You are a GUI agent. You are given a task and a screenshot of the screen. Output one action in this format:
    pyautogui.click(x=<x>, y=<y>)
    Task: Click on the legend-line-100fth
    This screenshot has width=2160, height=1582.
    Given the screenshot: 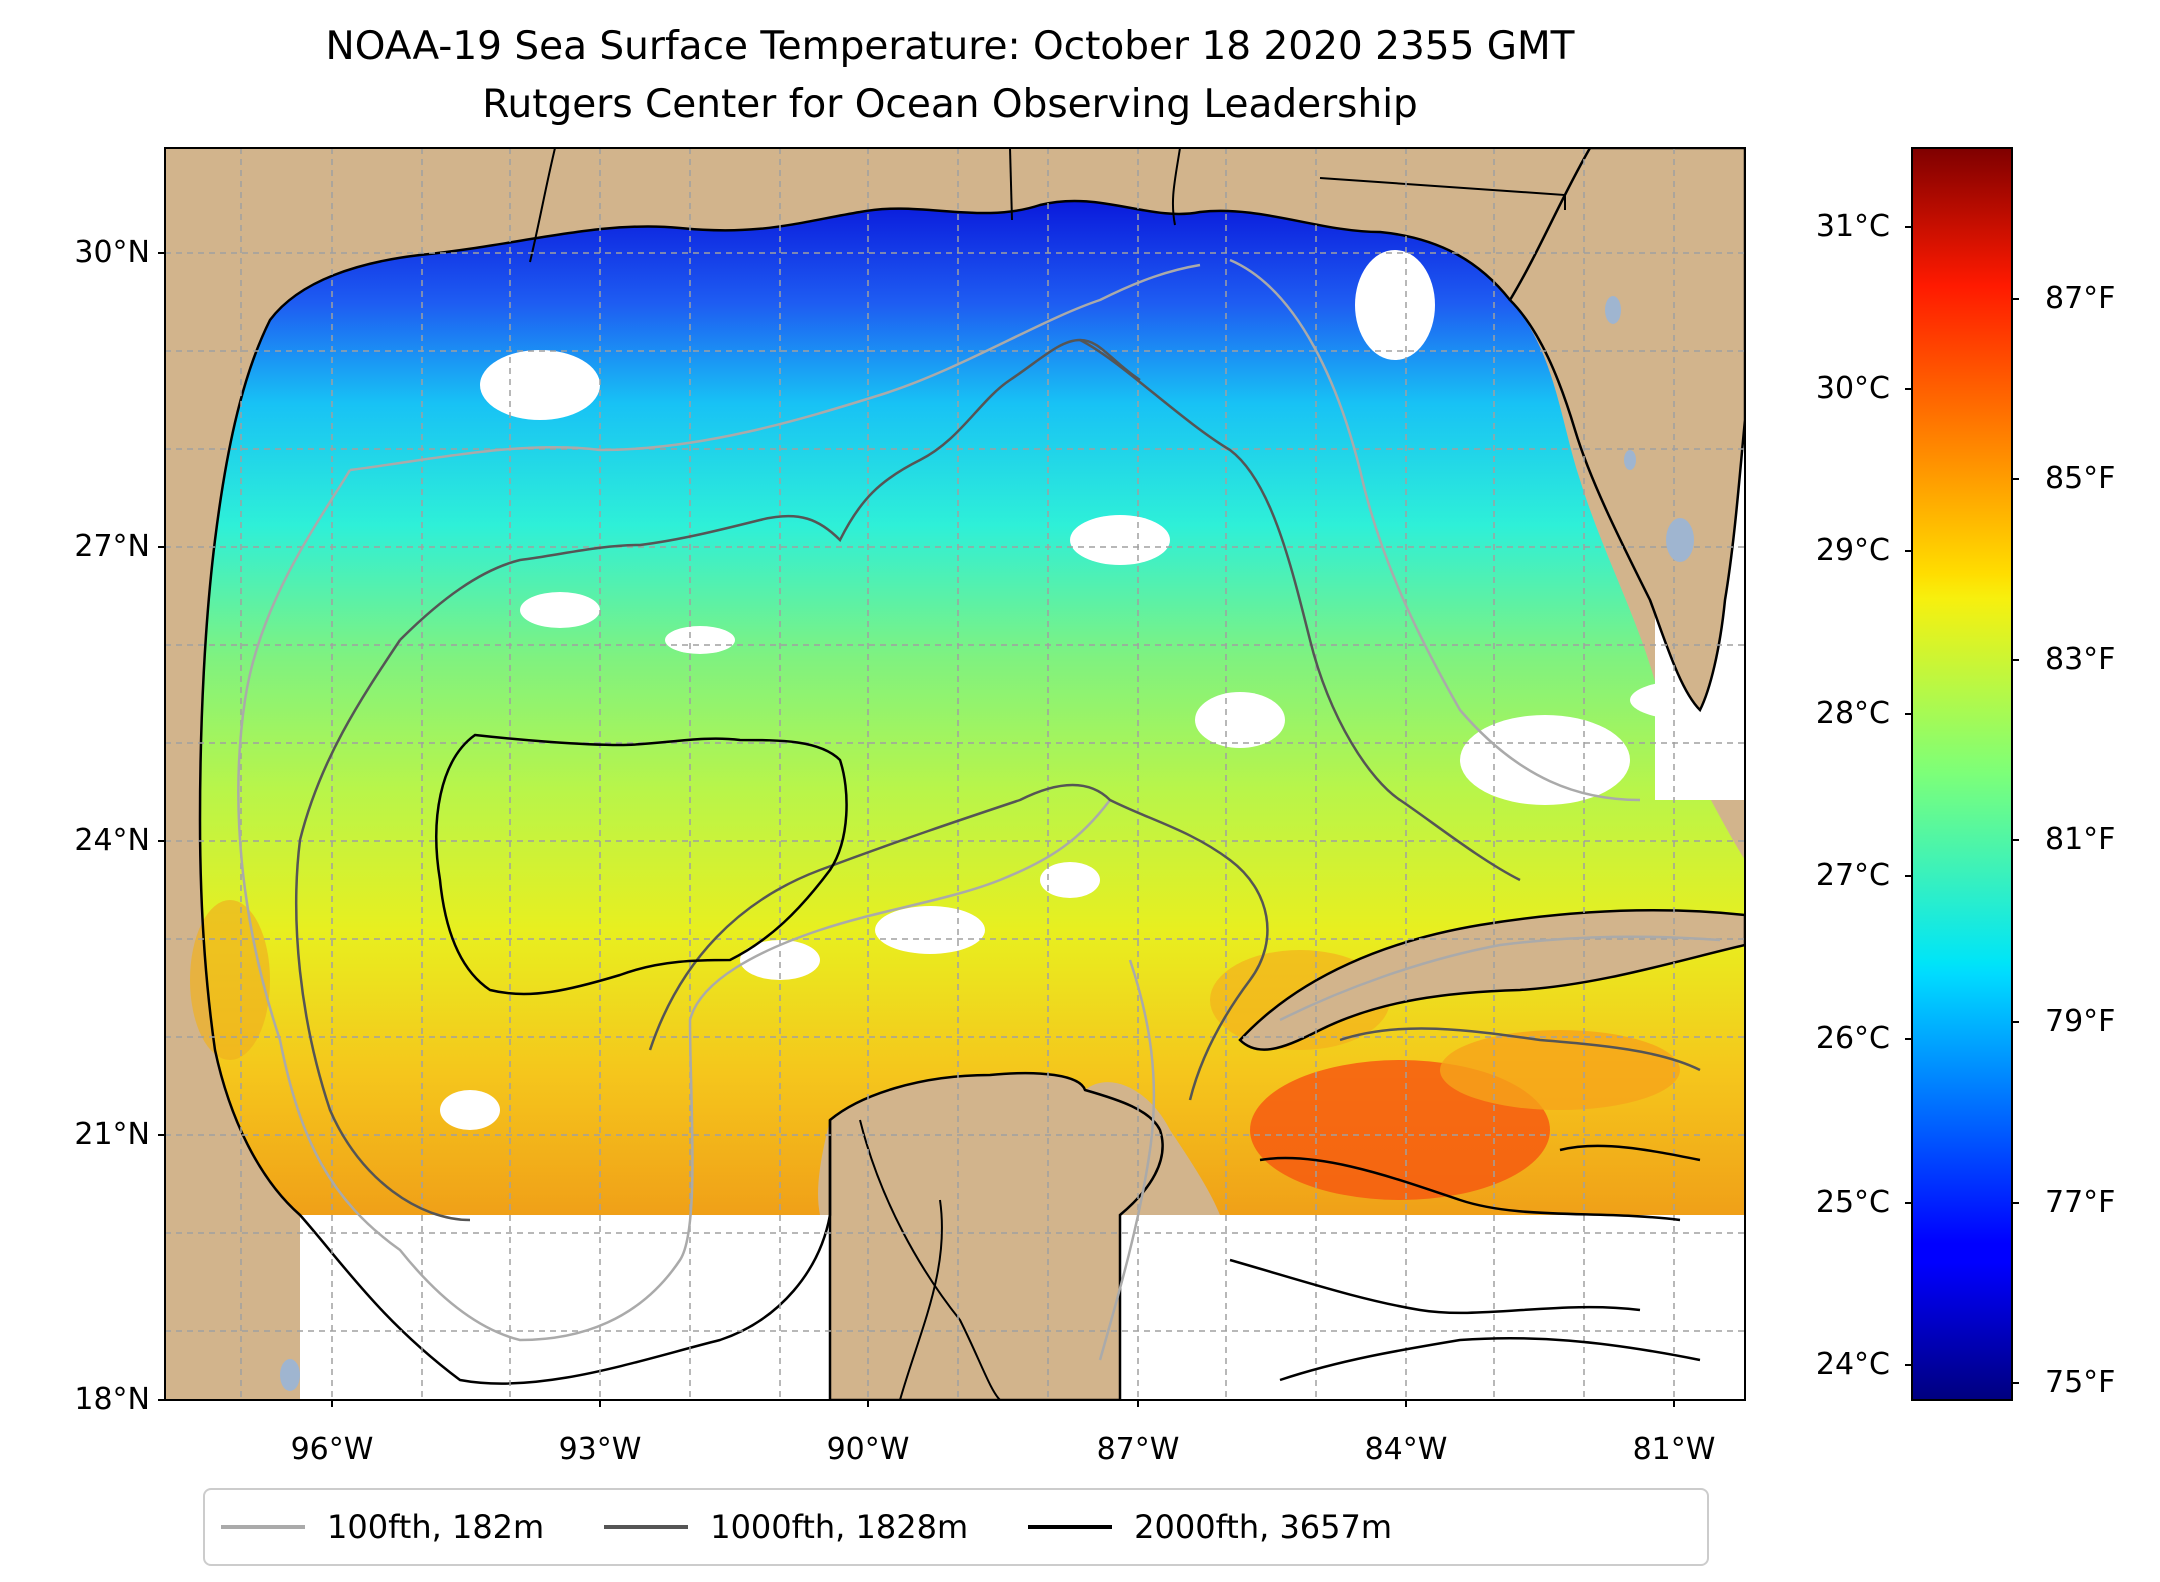 What is the action you would take?
    pyautogui.click(x=263, y=1527)
    